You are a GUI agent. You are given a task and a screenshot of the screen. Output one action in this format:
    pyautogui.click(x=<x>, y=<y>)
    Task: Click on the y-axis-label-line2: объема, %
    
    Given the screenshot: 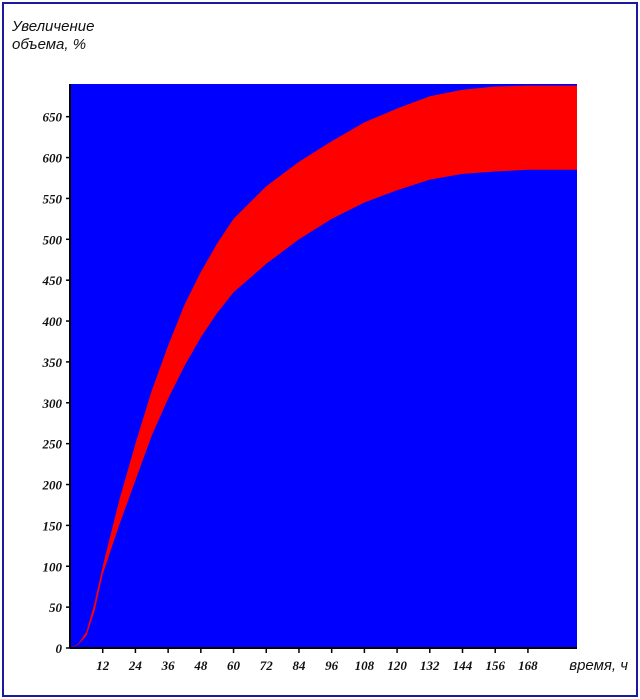 What is the action you would take?
    pyautogui.click(x=49, y=44)
    